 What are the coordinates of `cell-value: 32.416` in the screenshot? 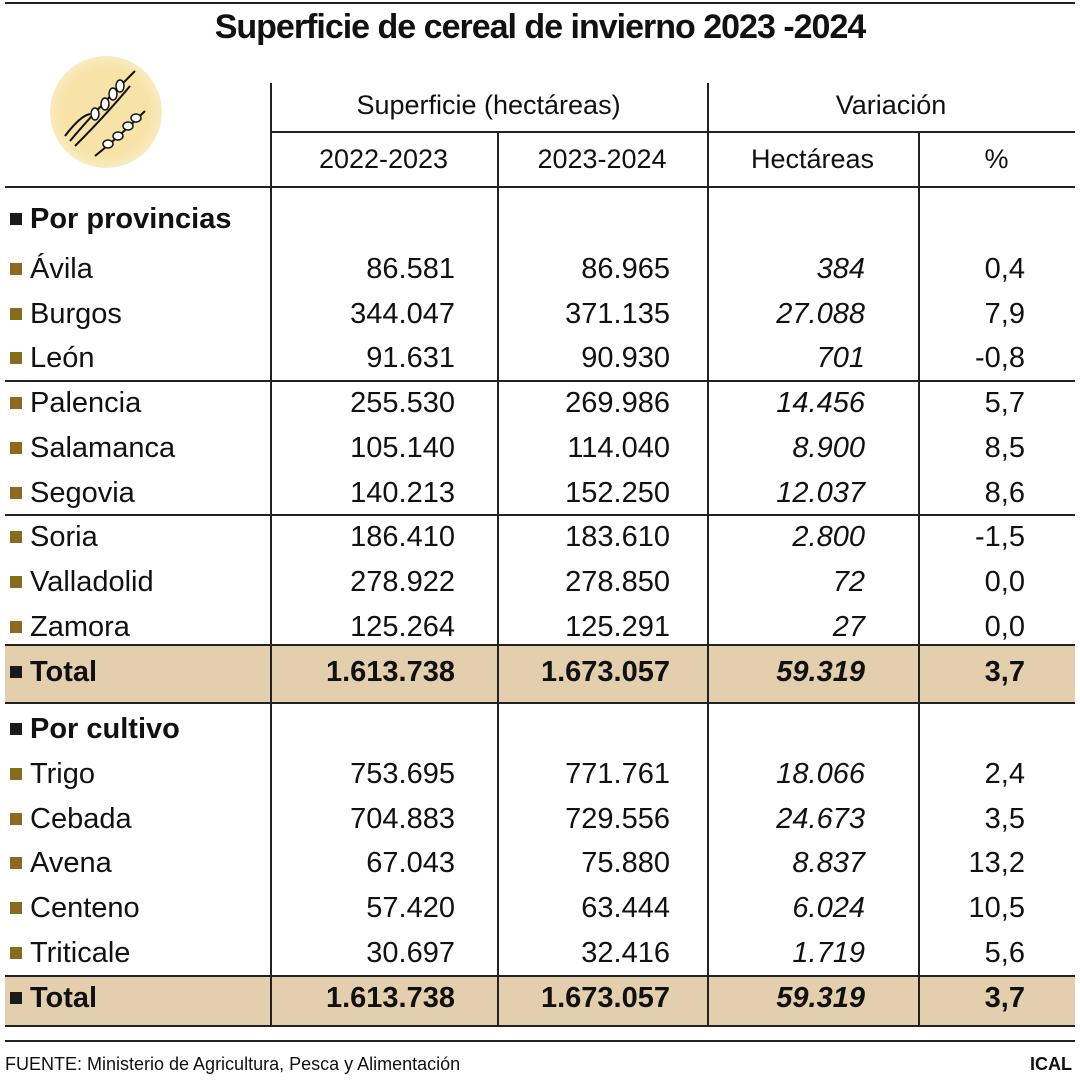 It's located at (625, 952).